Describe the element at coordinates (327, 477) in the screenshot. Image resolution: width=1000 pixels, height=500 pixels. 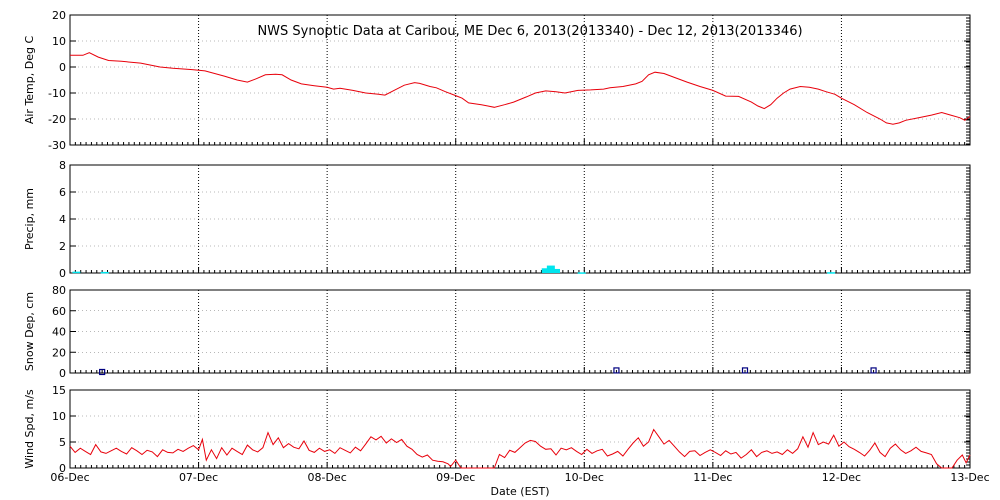
I see `x-tick-label: 08-Dec` at that location.